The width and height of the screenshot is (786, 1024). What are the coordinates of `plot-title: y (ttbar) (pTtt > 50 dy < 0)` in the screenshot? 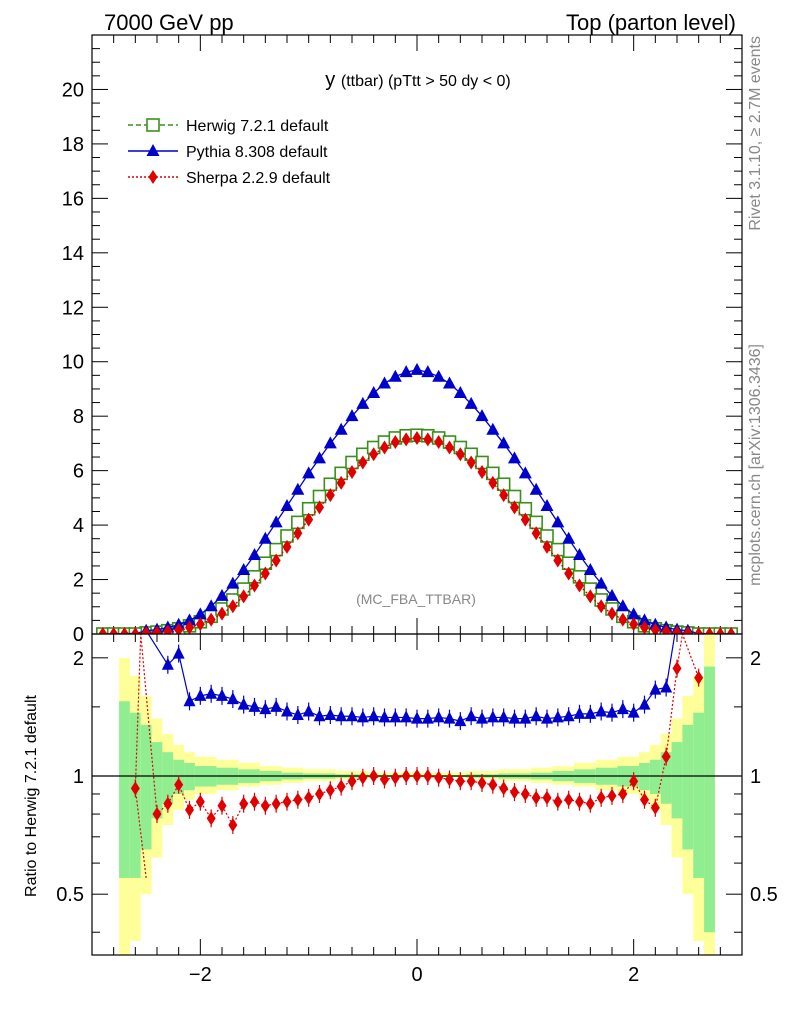 It's located at (417, 80).